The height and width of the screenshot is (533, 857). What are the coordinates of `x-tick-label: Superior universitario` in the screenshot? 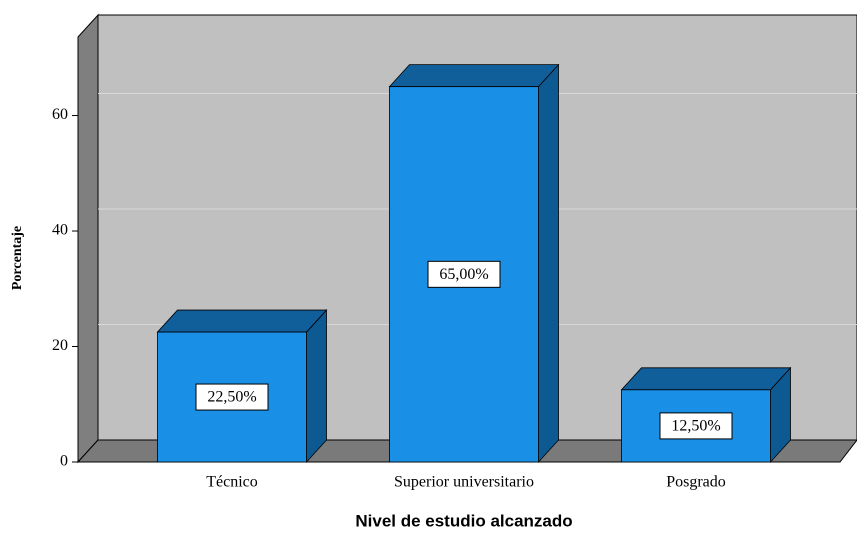 It's located at (464, 482).